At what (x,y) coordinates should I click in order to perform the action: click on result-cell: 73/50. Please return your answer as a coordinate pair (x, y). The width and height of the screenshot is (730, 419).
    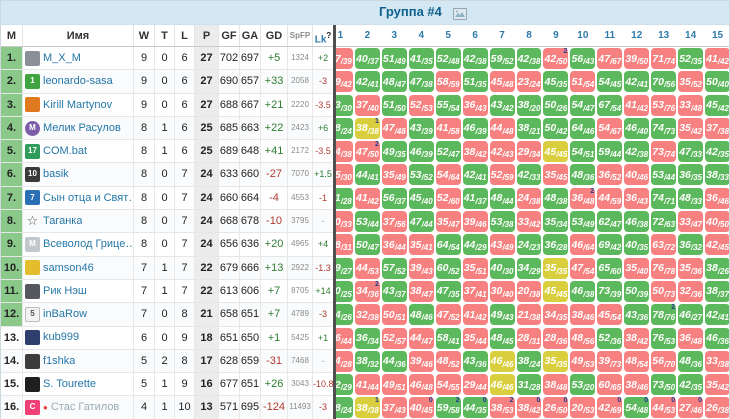
    Looking at the image, I should click on (664, 385).